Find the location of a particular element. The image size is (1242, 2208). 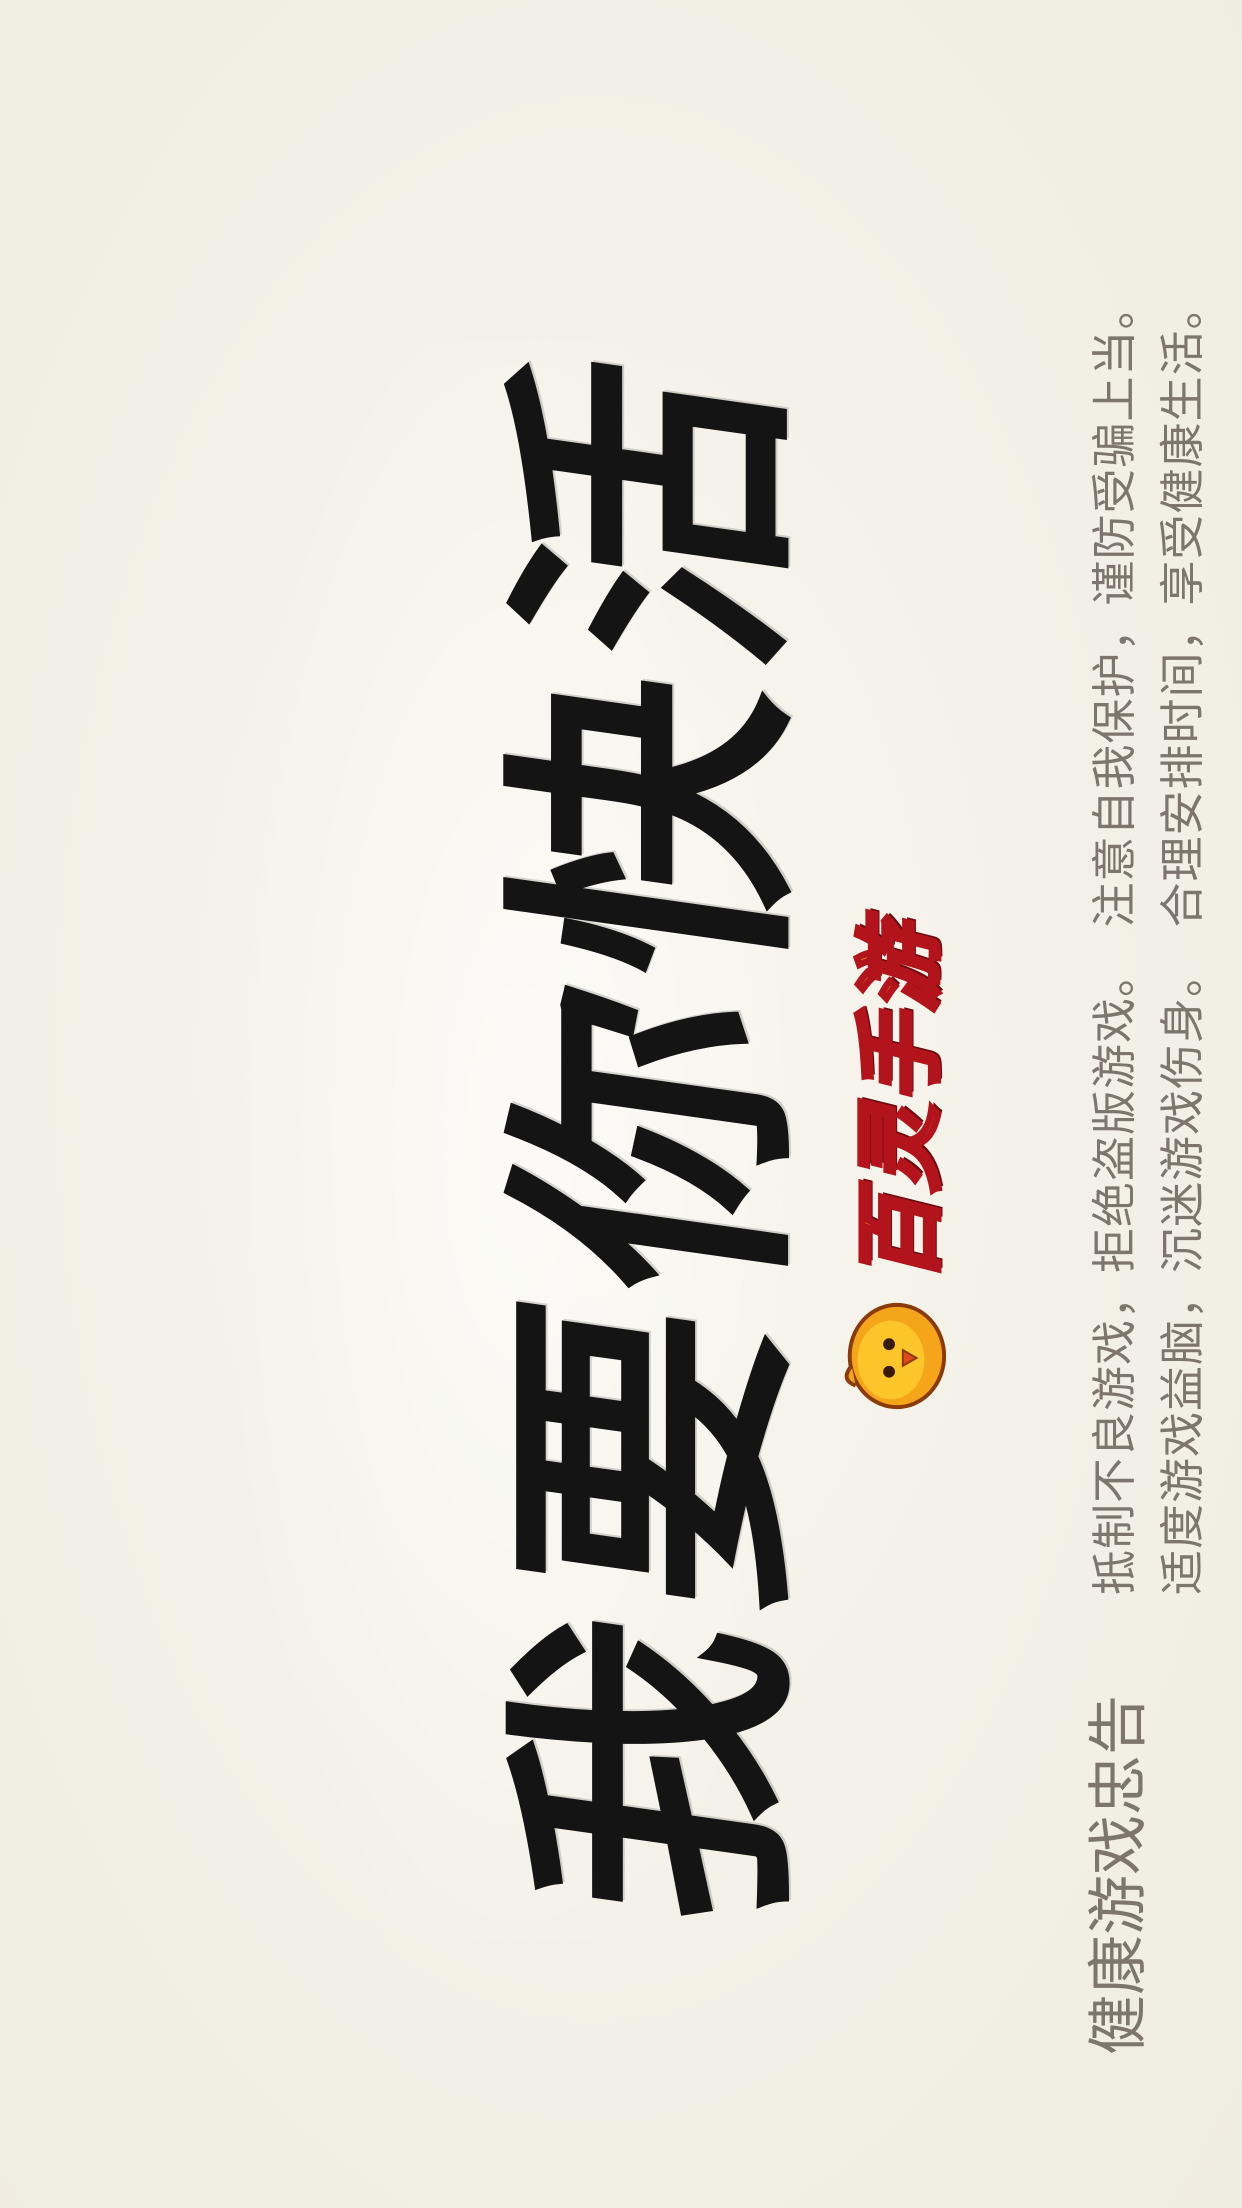

advisory-title: 健康游戏忠告 is located at coordinates (1119, 1875).